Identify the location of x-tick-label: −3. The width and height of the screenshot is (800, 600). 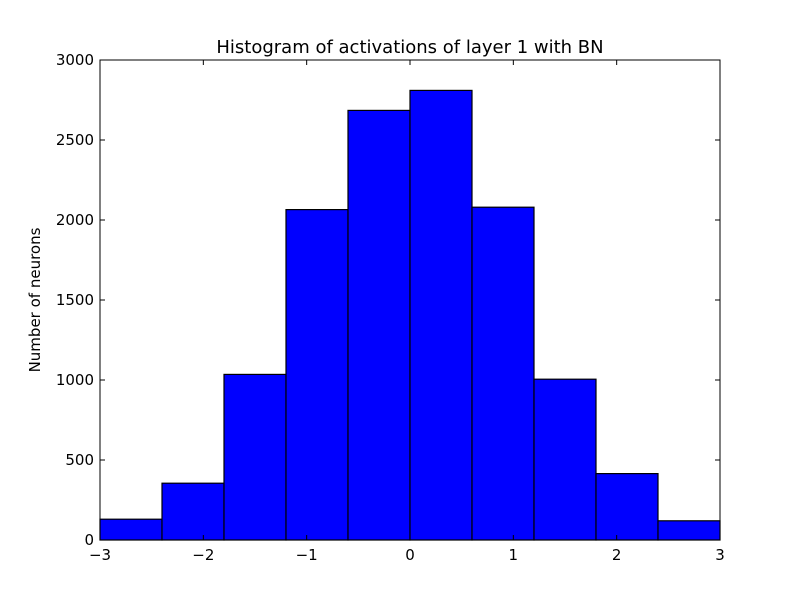
(100, 555).